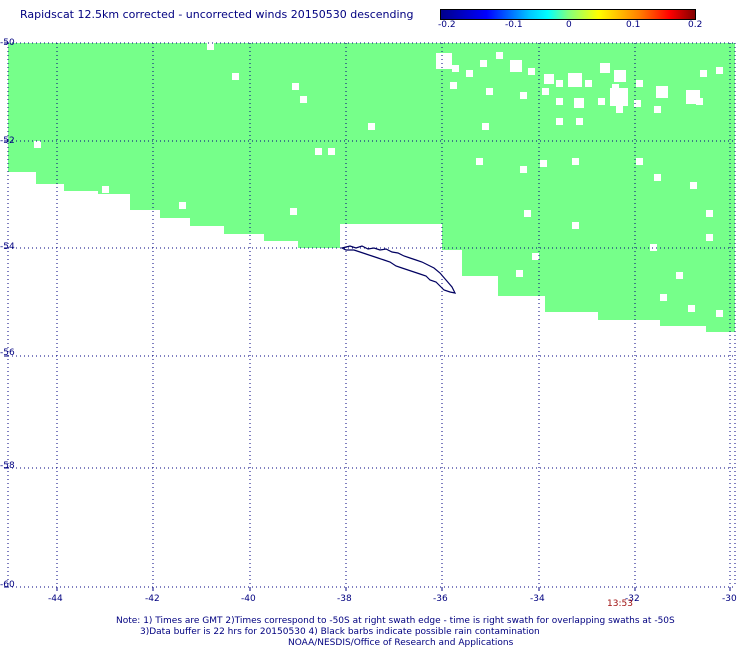  Describe the element at coordinates (55, 599) in the screenshot. I see `lon-tick-label: -44` at that location.